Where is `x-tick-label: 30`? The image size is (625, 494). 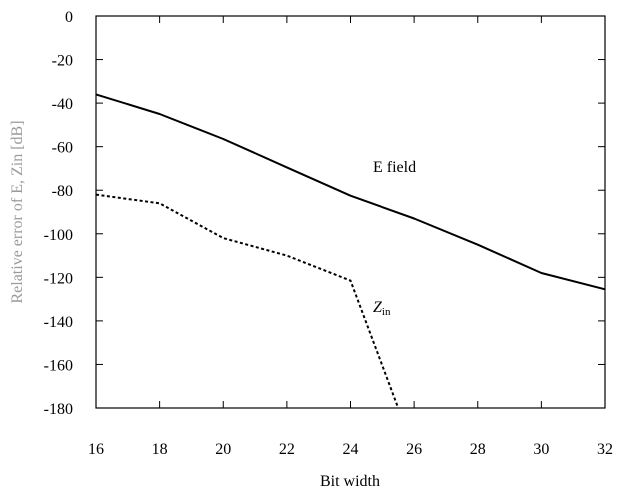 x-tick-label: 30 is located at coordinates (541, 449).